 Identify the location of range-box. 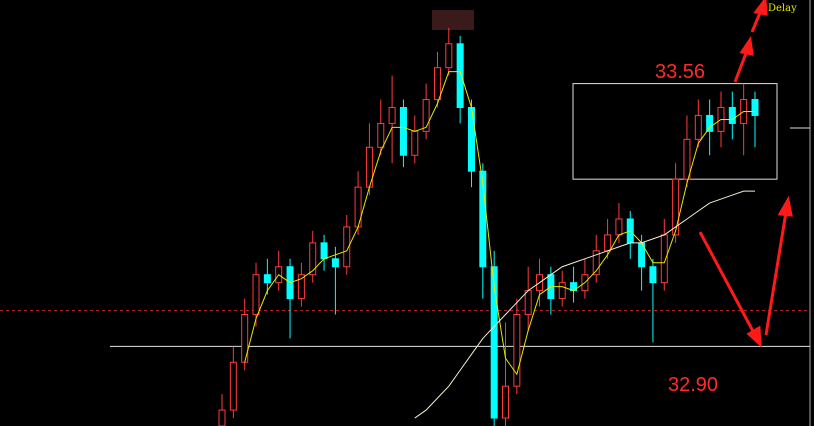
(675, 131).